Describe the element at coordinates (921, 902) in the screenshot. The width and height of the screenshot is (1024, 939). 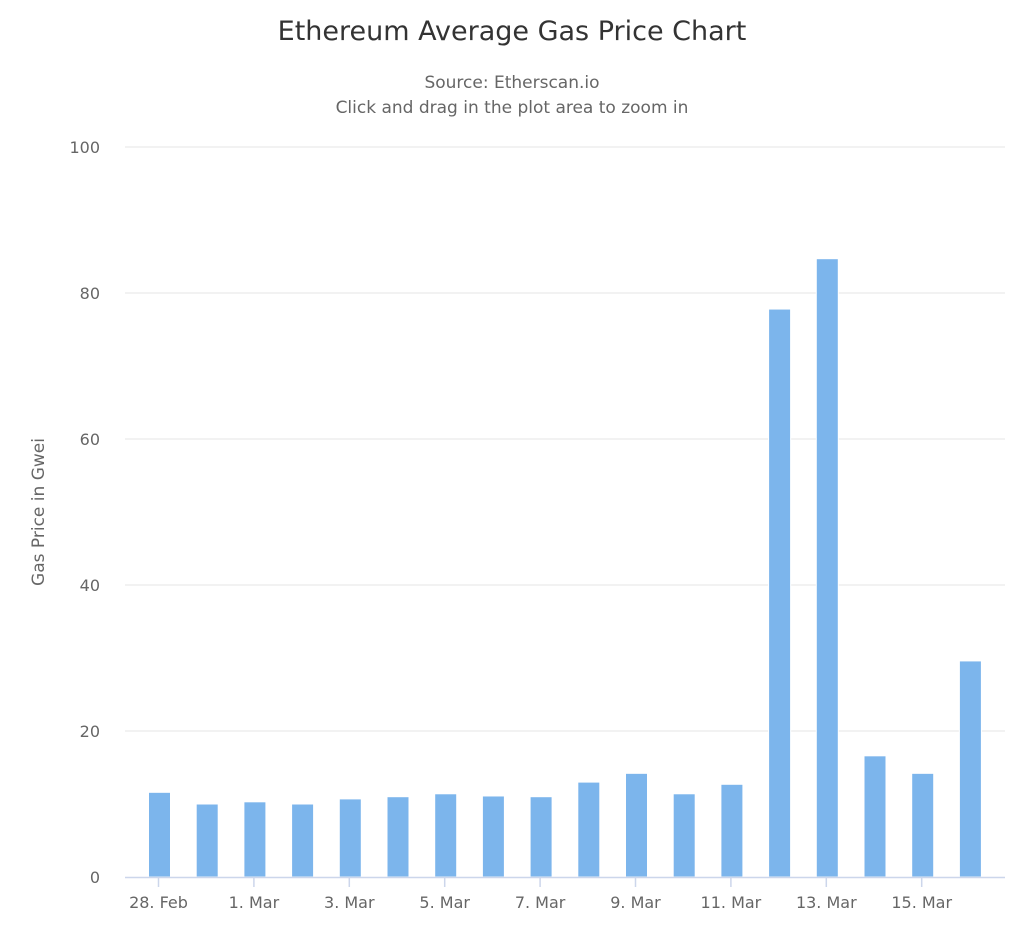
I see `x-tick-label: 15. Mar` at that location.